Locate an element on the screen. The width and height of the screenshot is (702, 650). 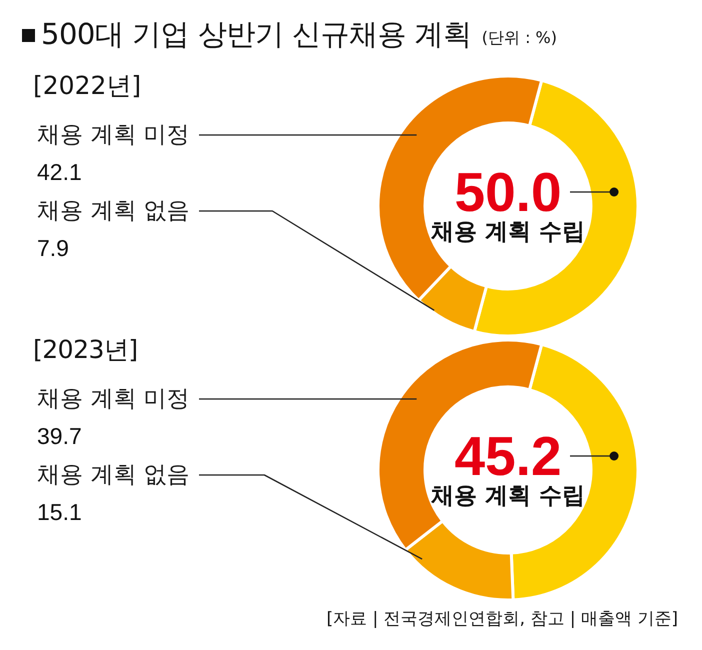
chart-title: 500대 기업 상반기 신규채용 계획 is located at coordinates (256, 34).